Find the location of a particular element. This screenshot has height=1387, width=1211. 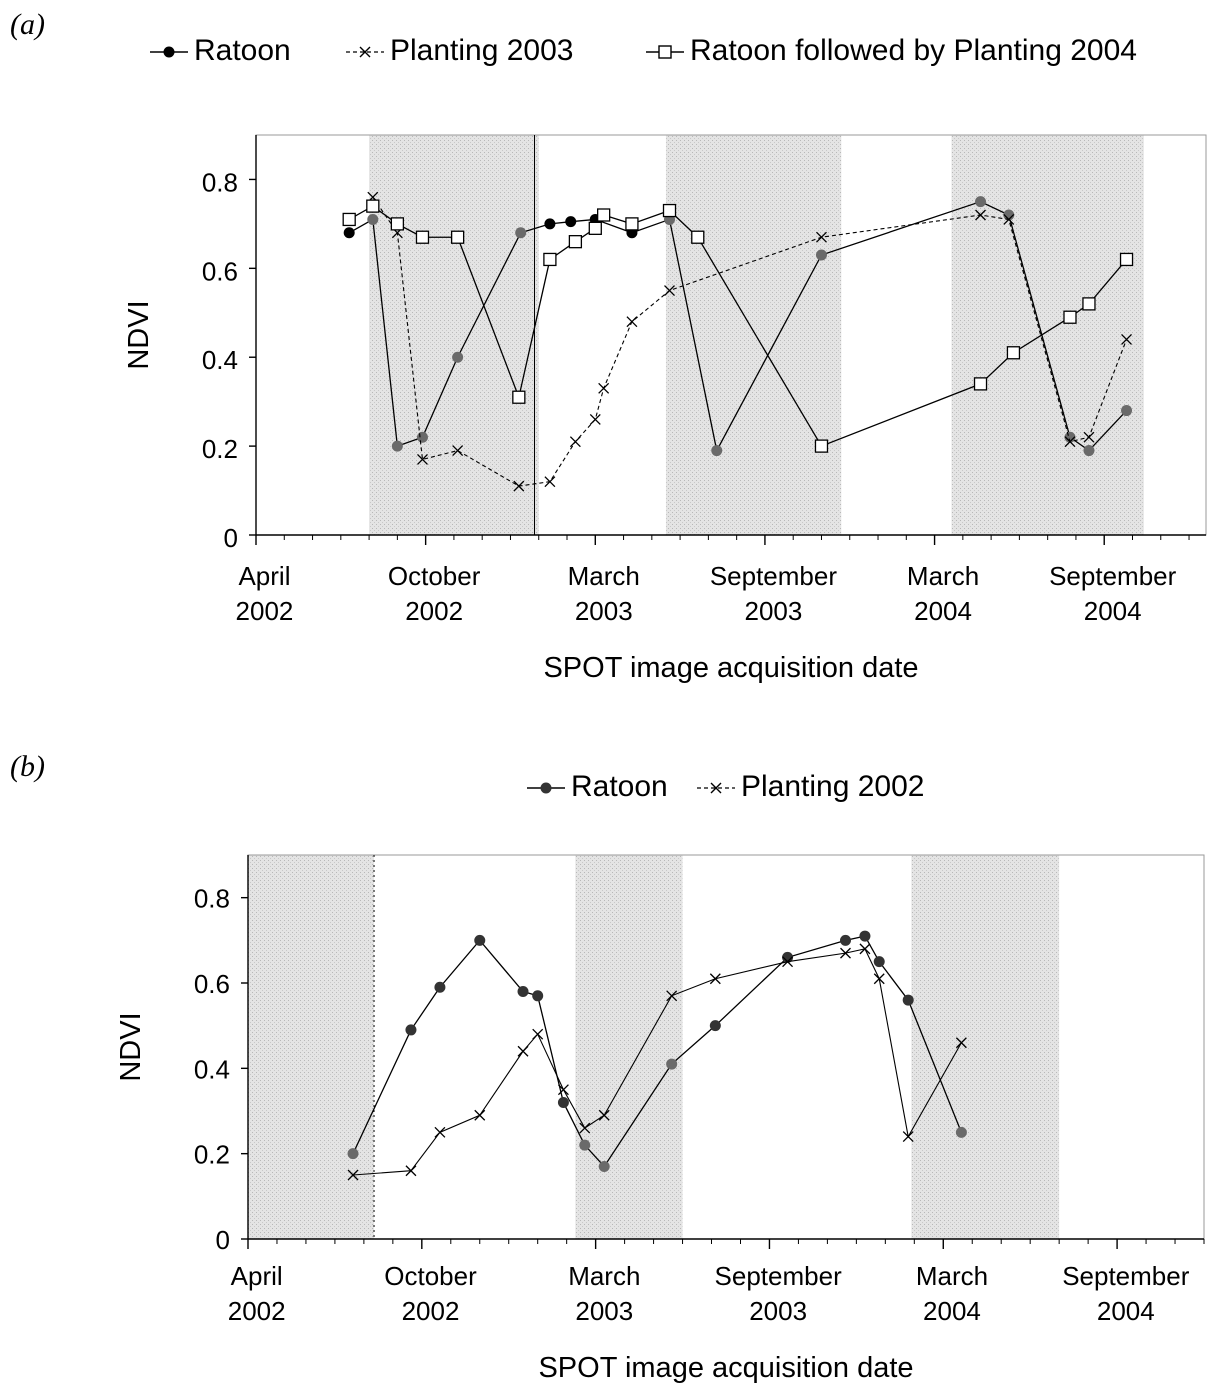

panel-b-label: (b) is located at coordinates (27, 766).